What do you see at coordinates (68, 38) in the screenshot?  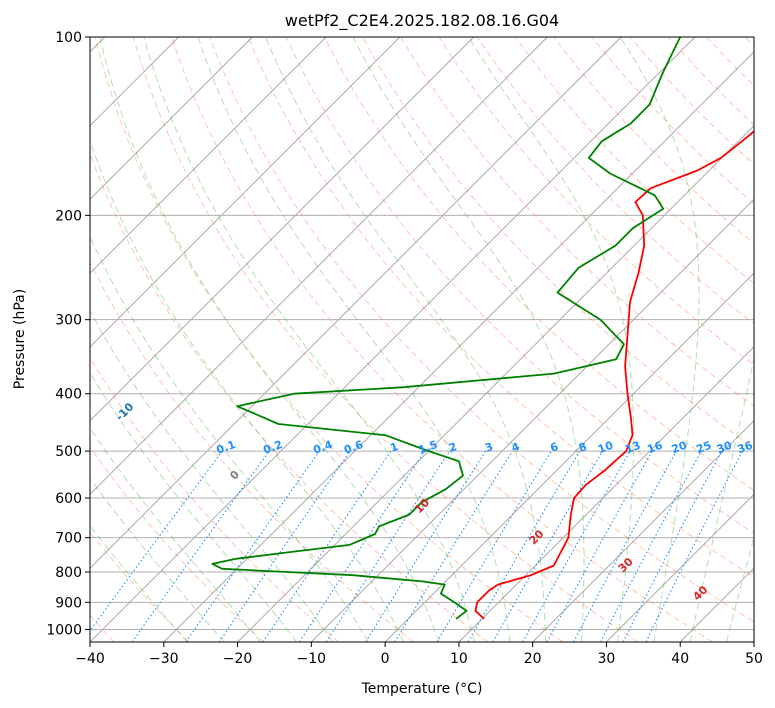 I see `y-tick-label: 100` at bounding box center [68, 38].